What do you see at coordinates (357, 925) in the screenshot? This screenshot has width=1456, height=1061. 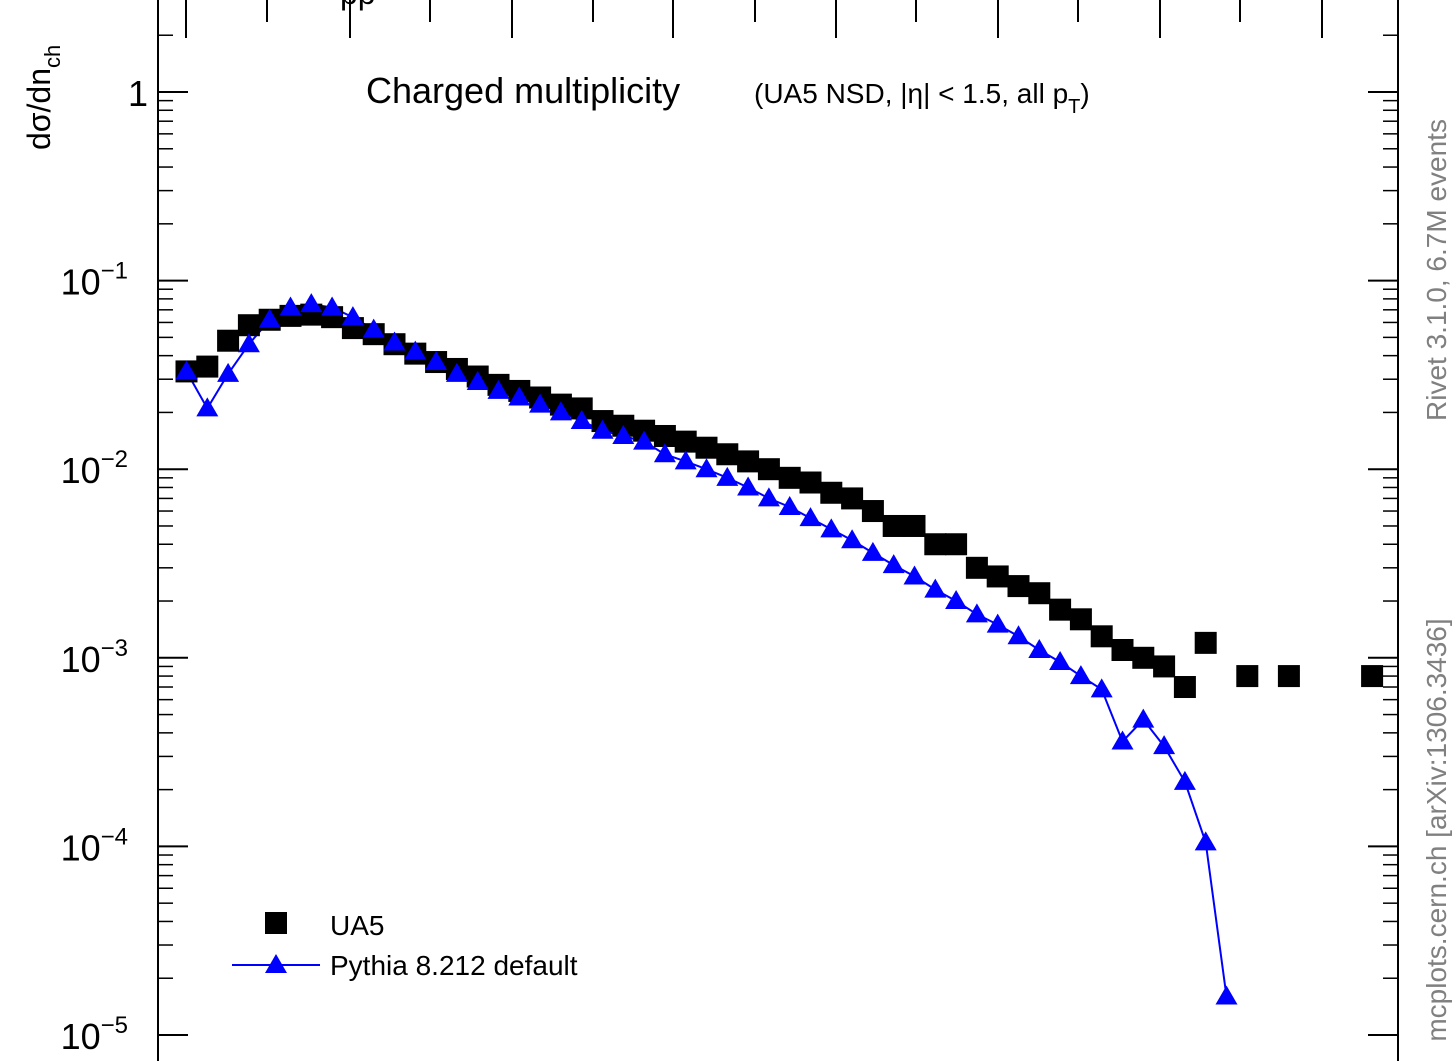 I see `legend-ua5-label: UA5` at bounding box center [357, 925].